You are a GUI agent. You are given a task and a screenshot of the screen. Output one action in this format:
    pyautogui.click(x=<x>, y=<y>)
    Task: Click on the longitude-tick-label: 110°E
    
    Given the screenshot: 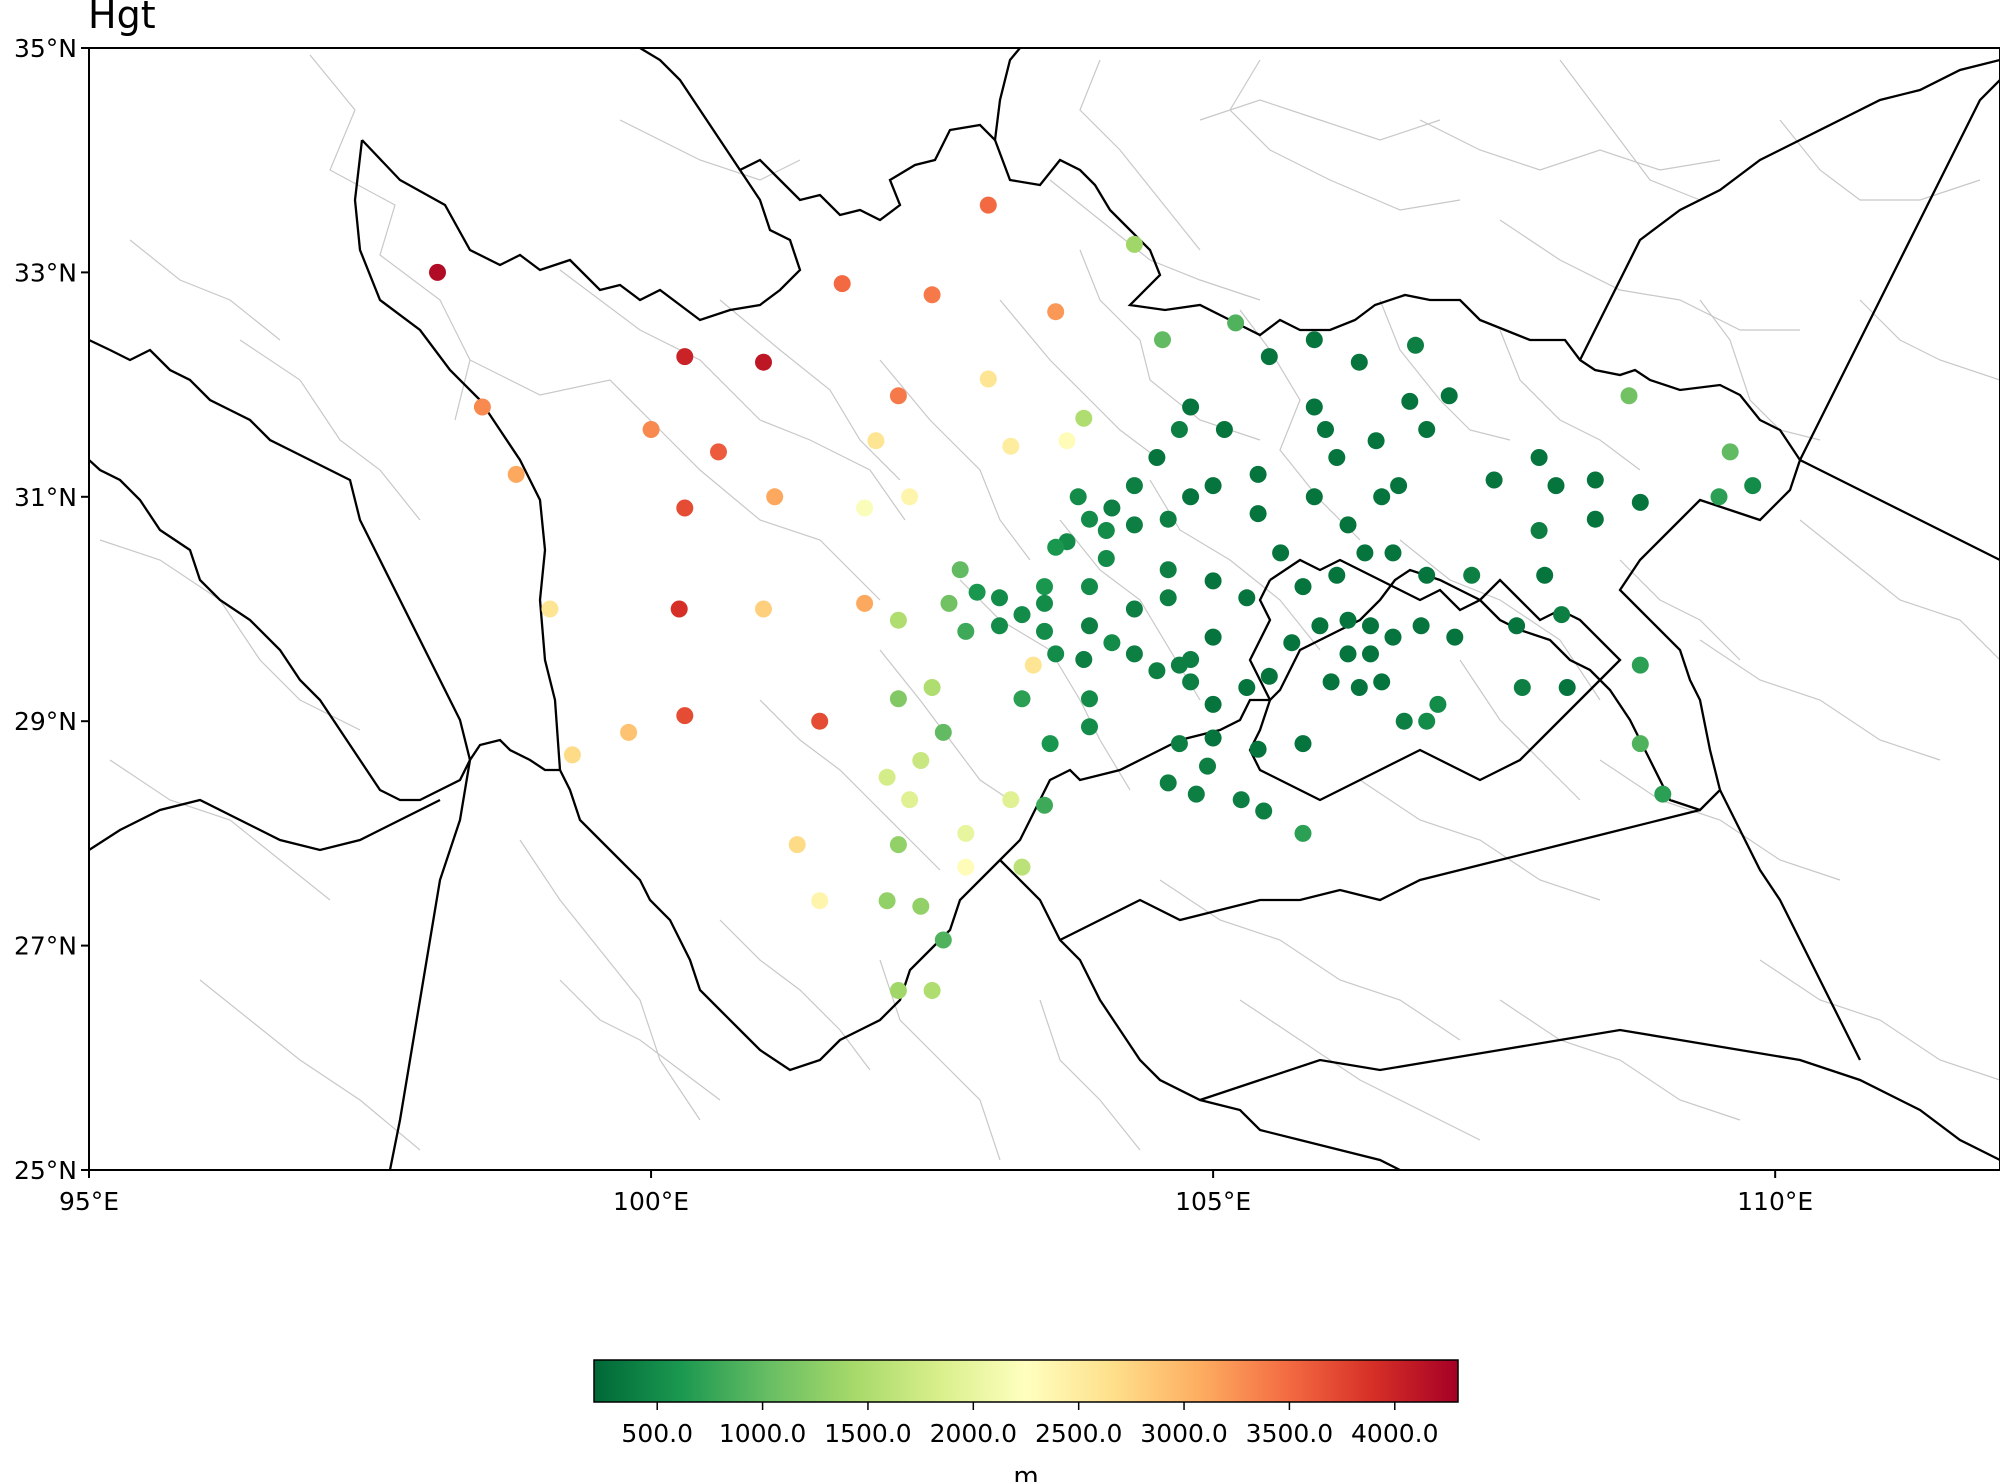 What is the action you would take?
    pyautogui.click(x=1775, y=1201)
    